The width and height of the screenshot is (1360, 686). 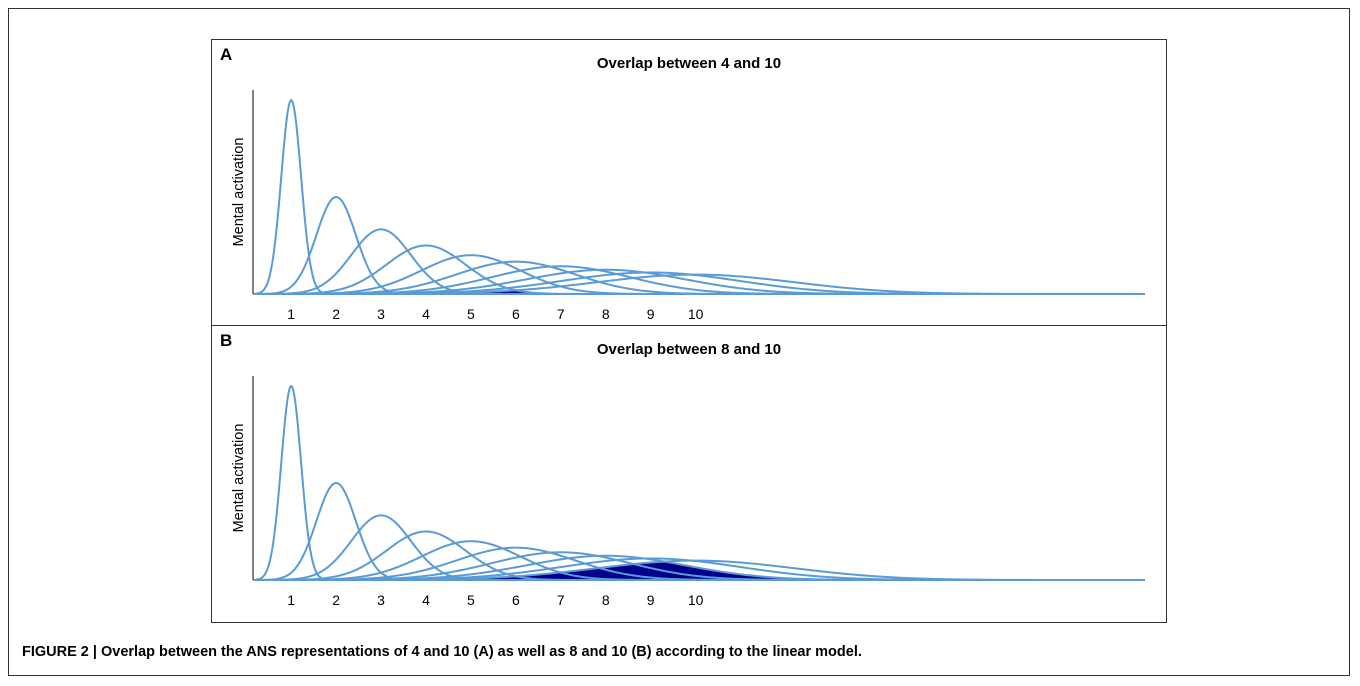 What do you see at coordinates (336, 600) in the screenshot?
I see `x-tick-label-2-b: 2` at bounding box center [336, 600].